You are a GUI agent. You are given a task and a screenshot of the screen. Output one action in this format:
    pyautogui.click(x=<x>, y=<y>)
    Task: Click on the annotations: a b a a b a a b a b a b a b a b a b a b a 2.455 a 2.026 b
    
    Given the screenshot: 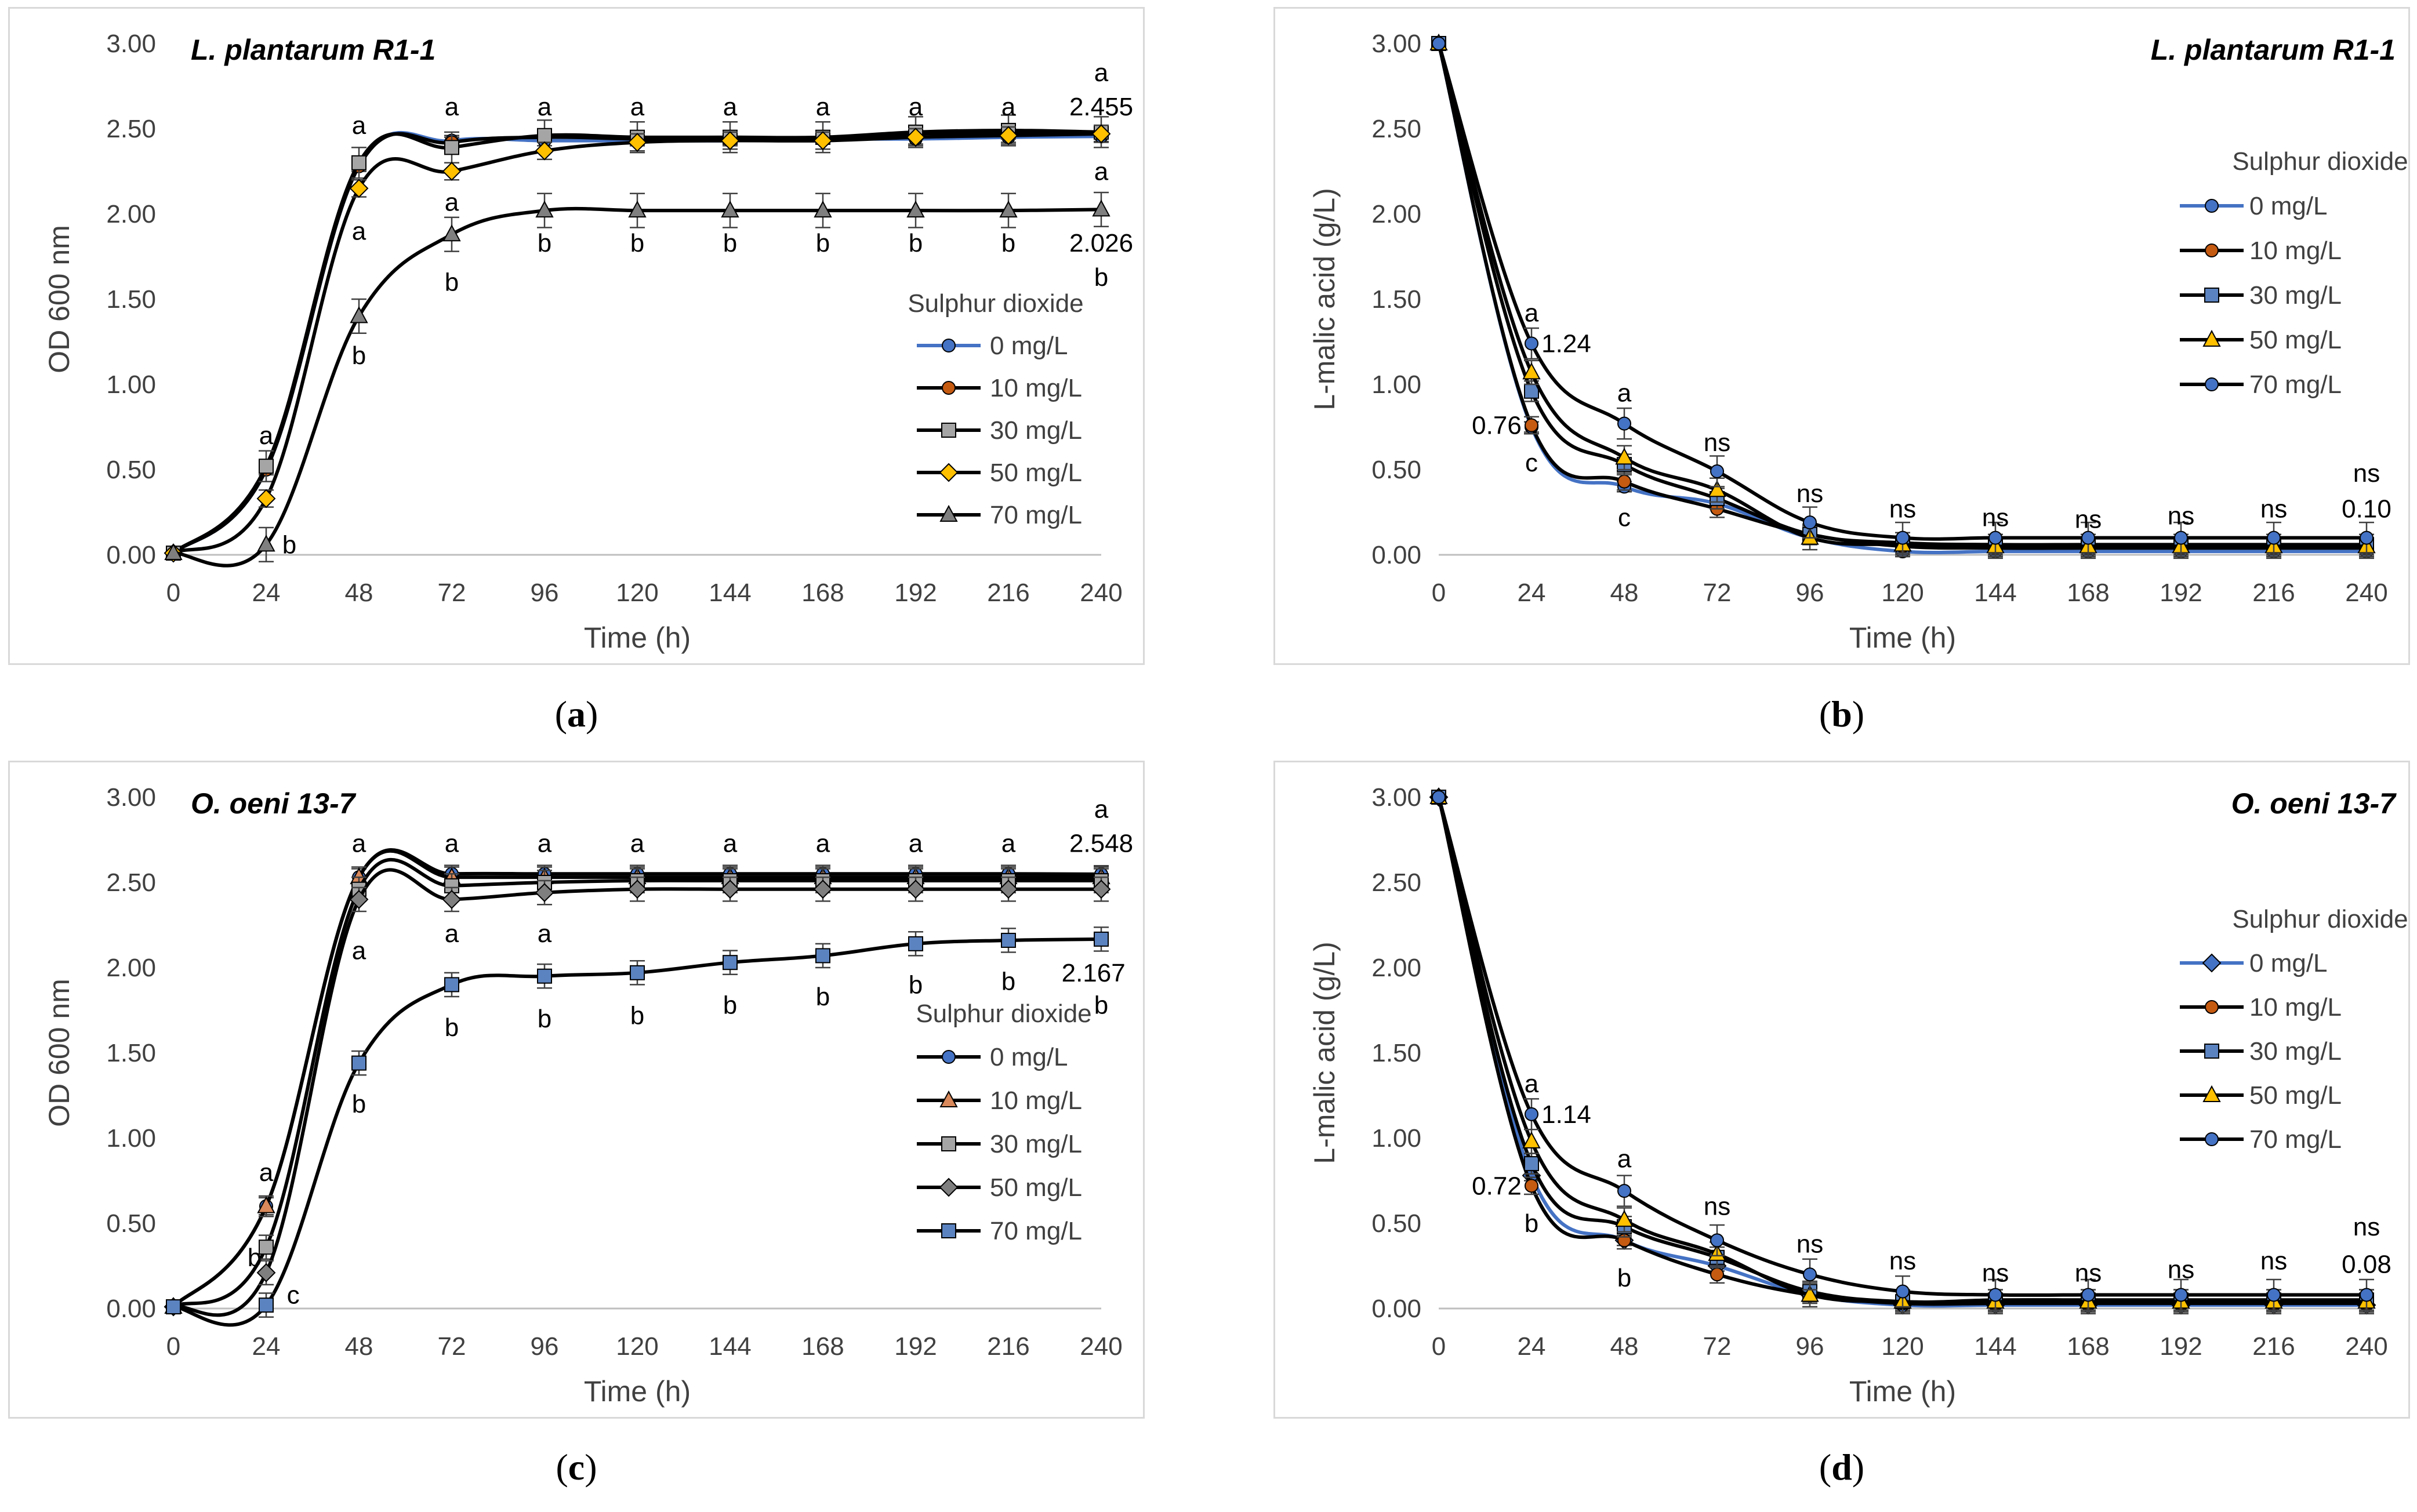 What is the action you would take?
    pyautogui.click(x=696, y=309)
    